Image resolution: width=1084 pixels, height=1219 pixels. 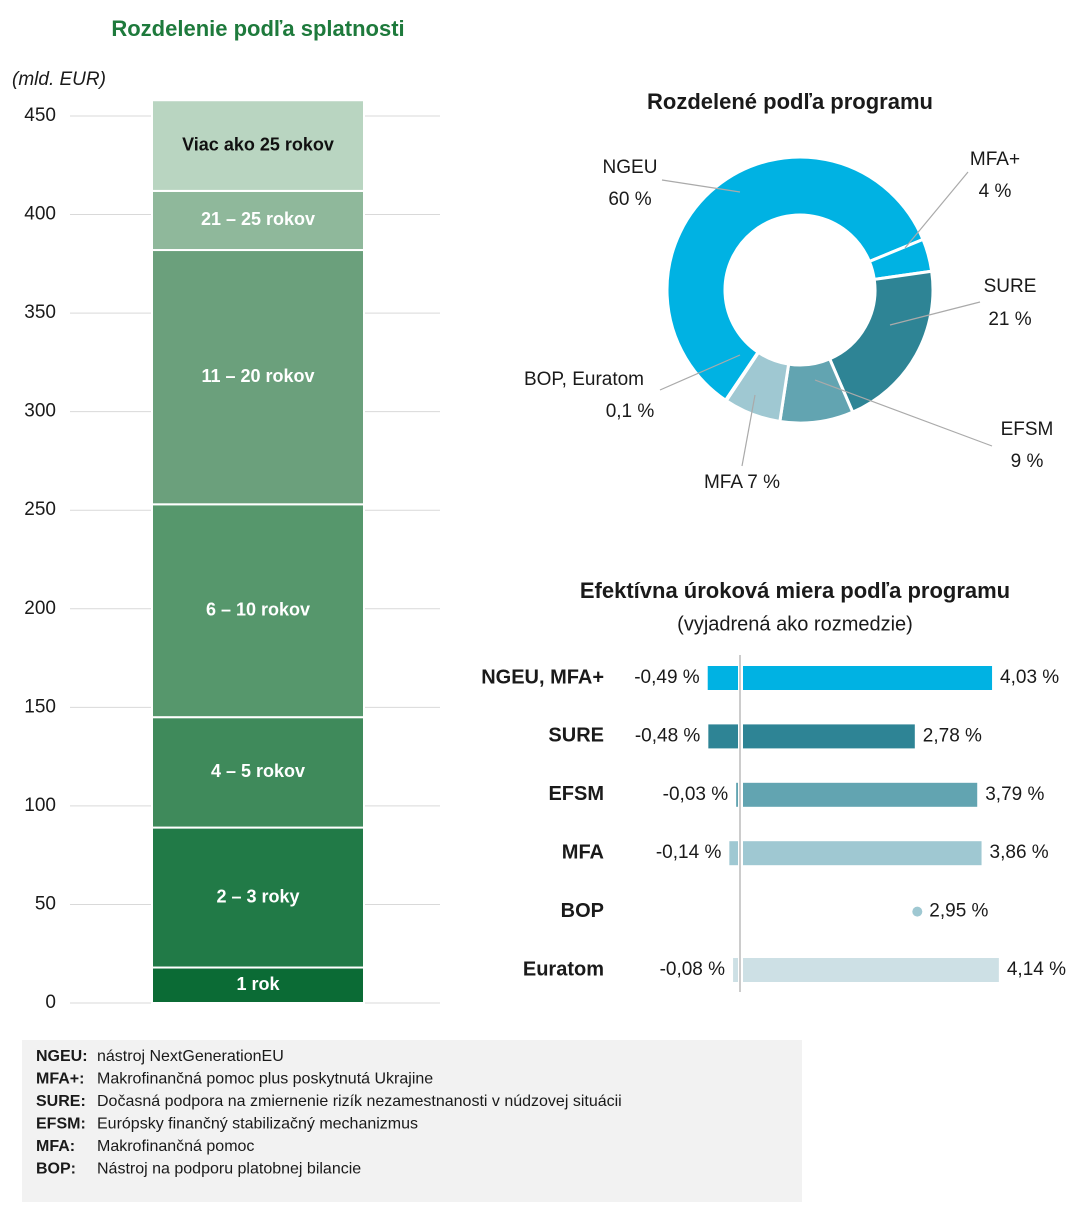 I want to click on slice-value: 9 %, so click(x=1027, y=461).